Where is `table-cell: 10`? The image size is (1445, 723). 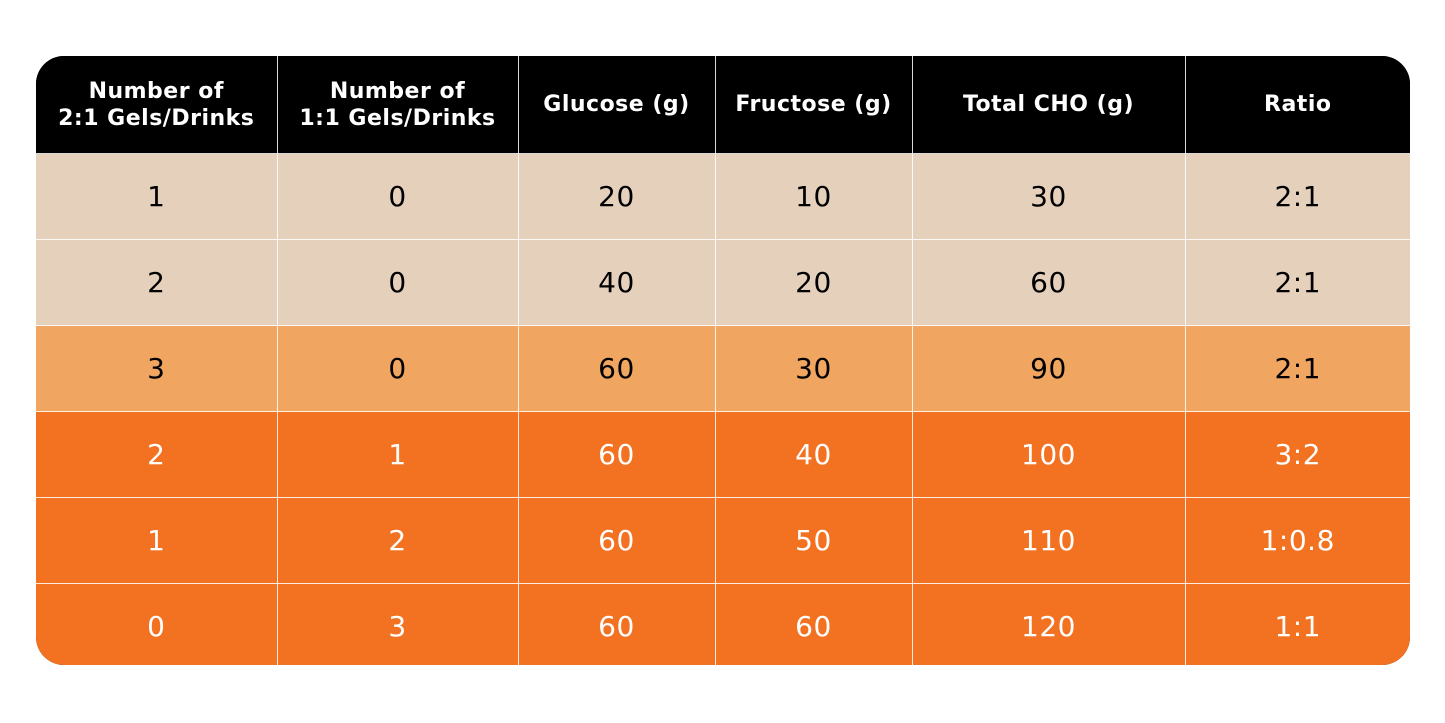 table-cell: 10 is located at coordinates (813, 196).